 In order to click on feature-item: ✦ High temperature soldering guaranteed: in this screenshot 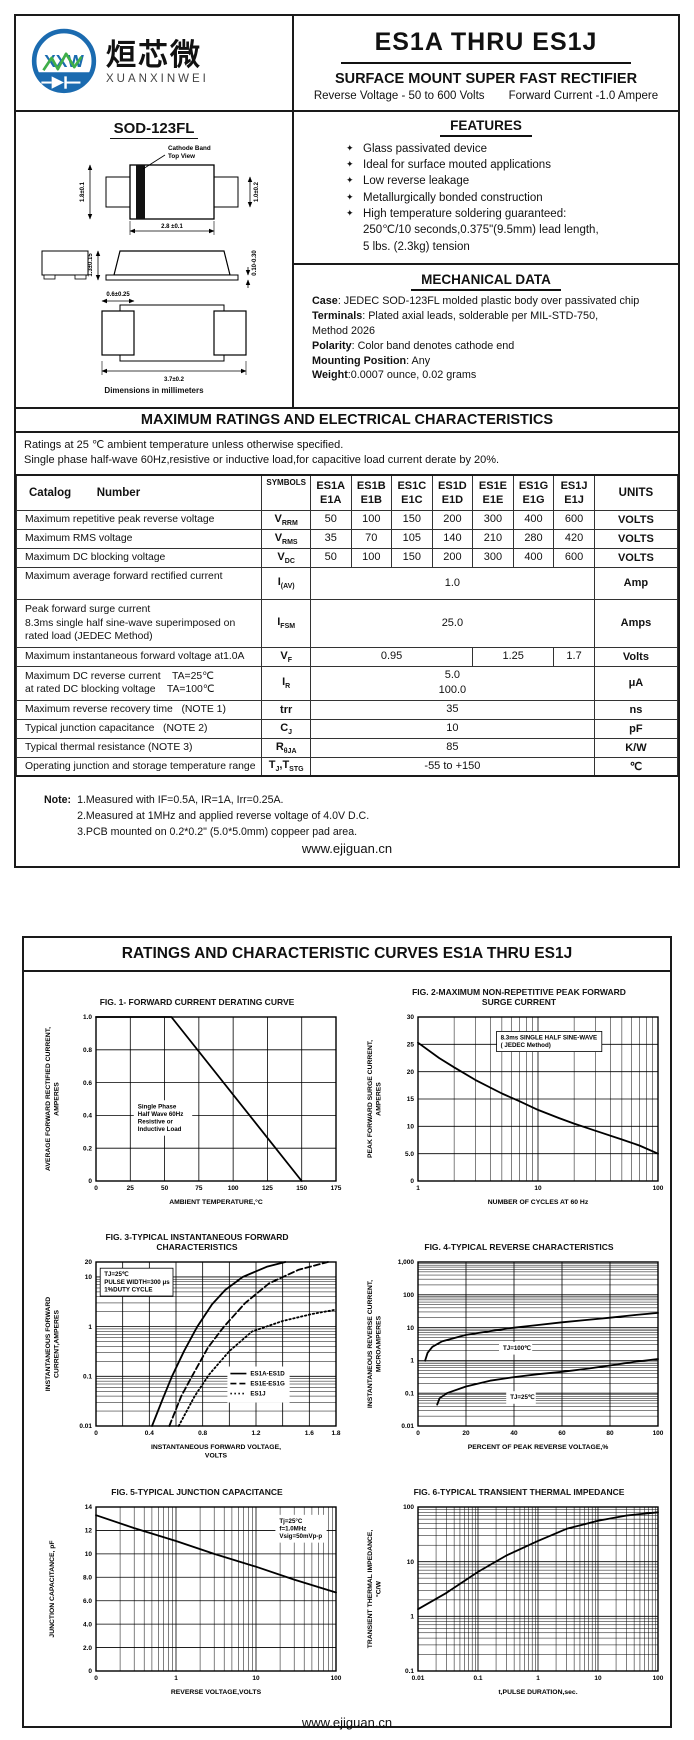, I will do `click(508, 214)`.